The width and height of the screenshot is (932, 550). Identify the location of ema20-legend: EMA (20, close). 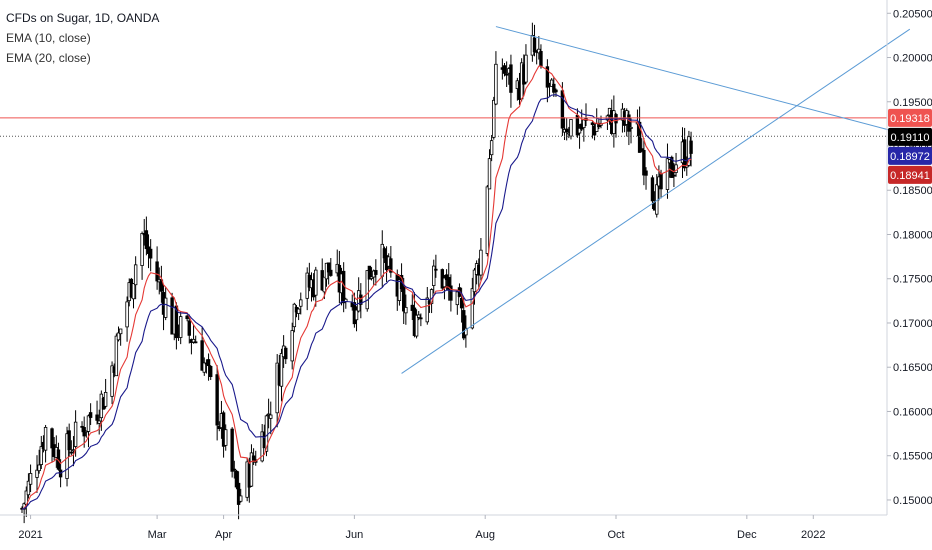
(48, 58).